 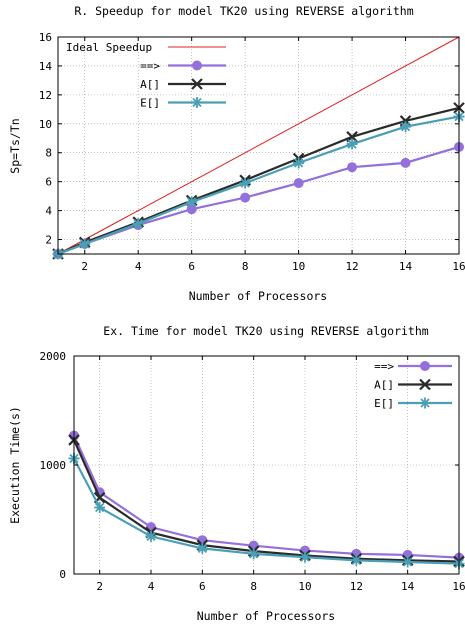 I want to click on speedup-chart-legend: Ideal Speedup ==> A[] E[], so click(x=146, y=75).